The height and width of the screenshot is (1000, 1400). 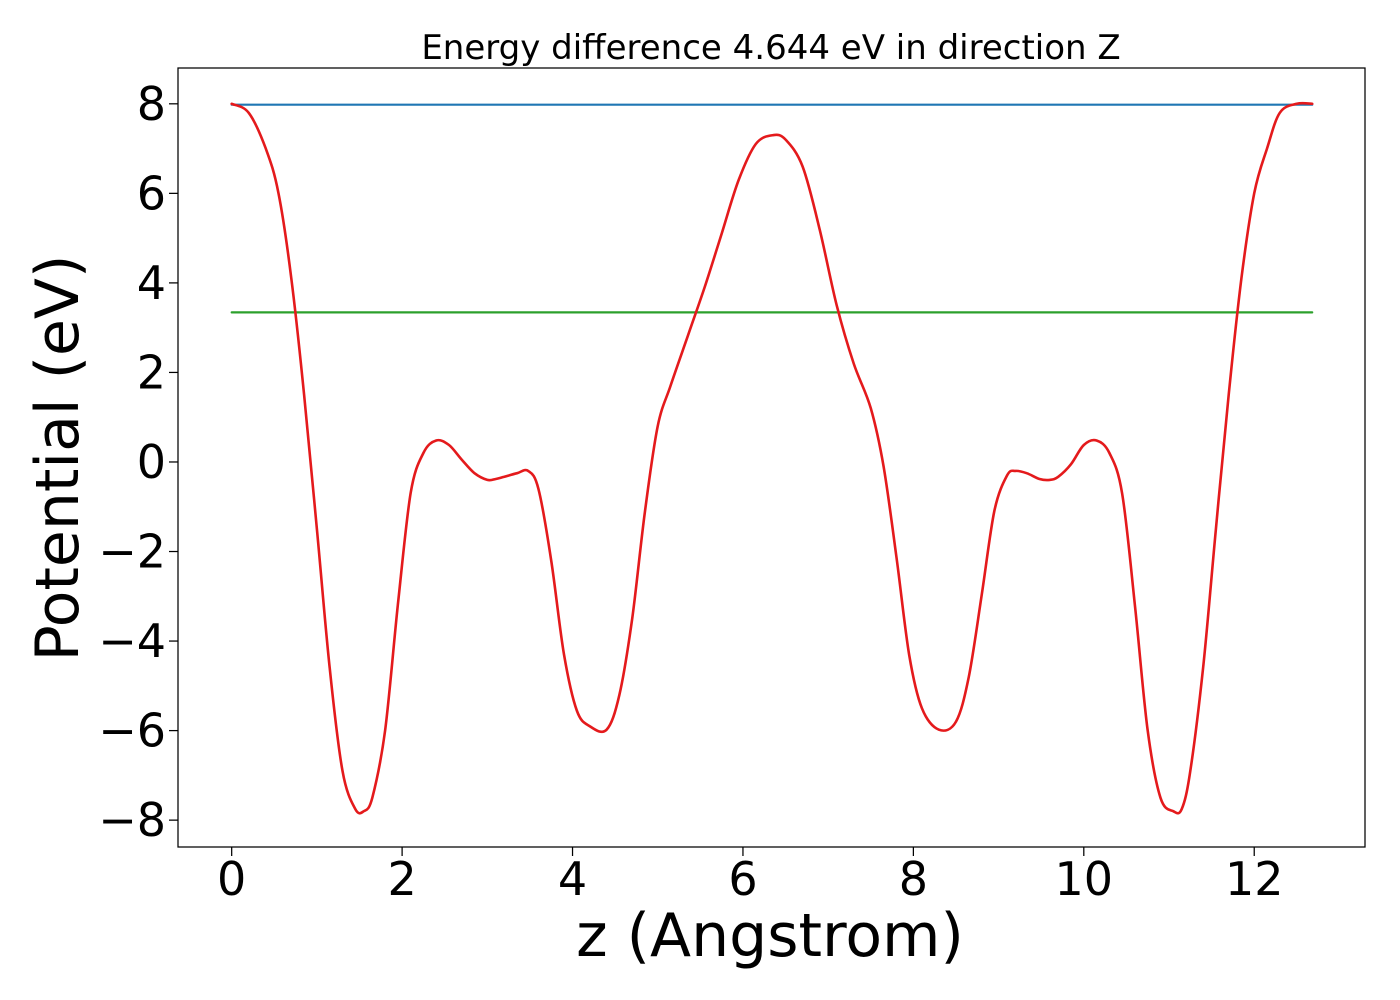 What do you see at coordinates (1084, 879) in the screenshot?
I see `x-tick-label: 10` at bounding box center [1084, 879].